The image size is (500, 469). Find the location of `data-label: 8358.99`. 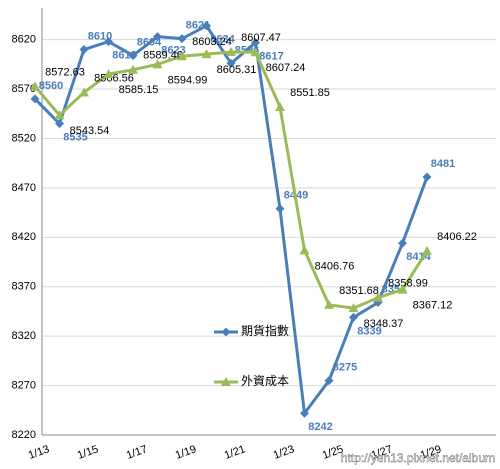

data-label: 8358.99 is located at coordinates (408, 284).